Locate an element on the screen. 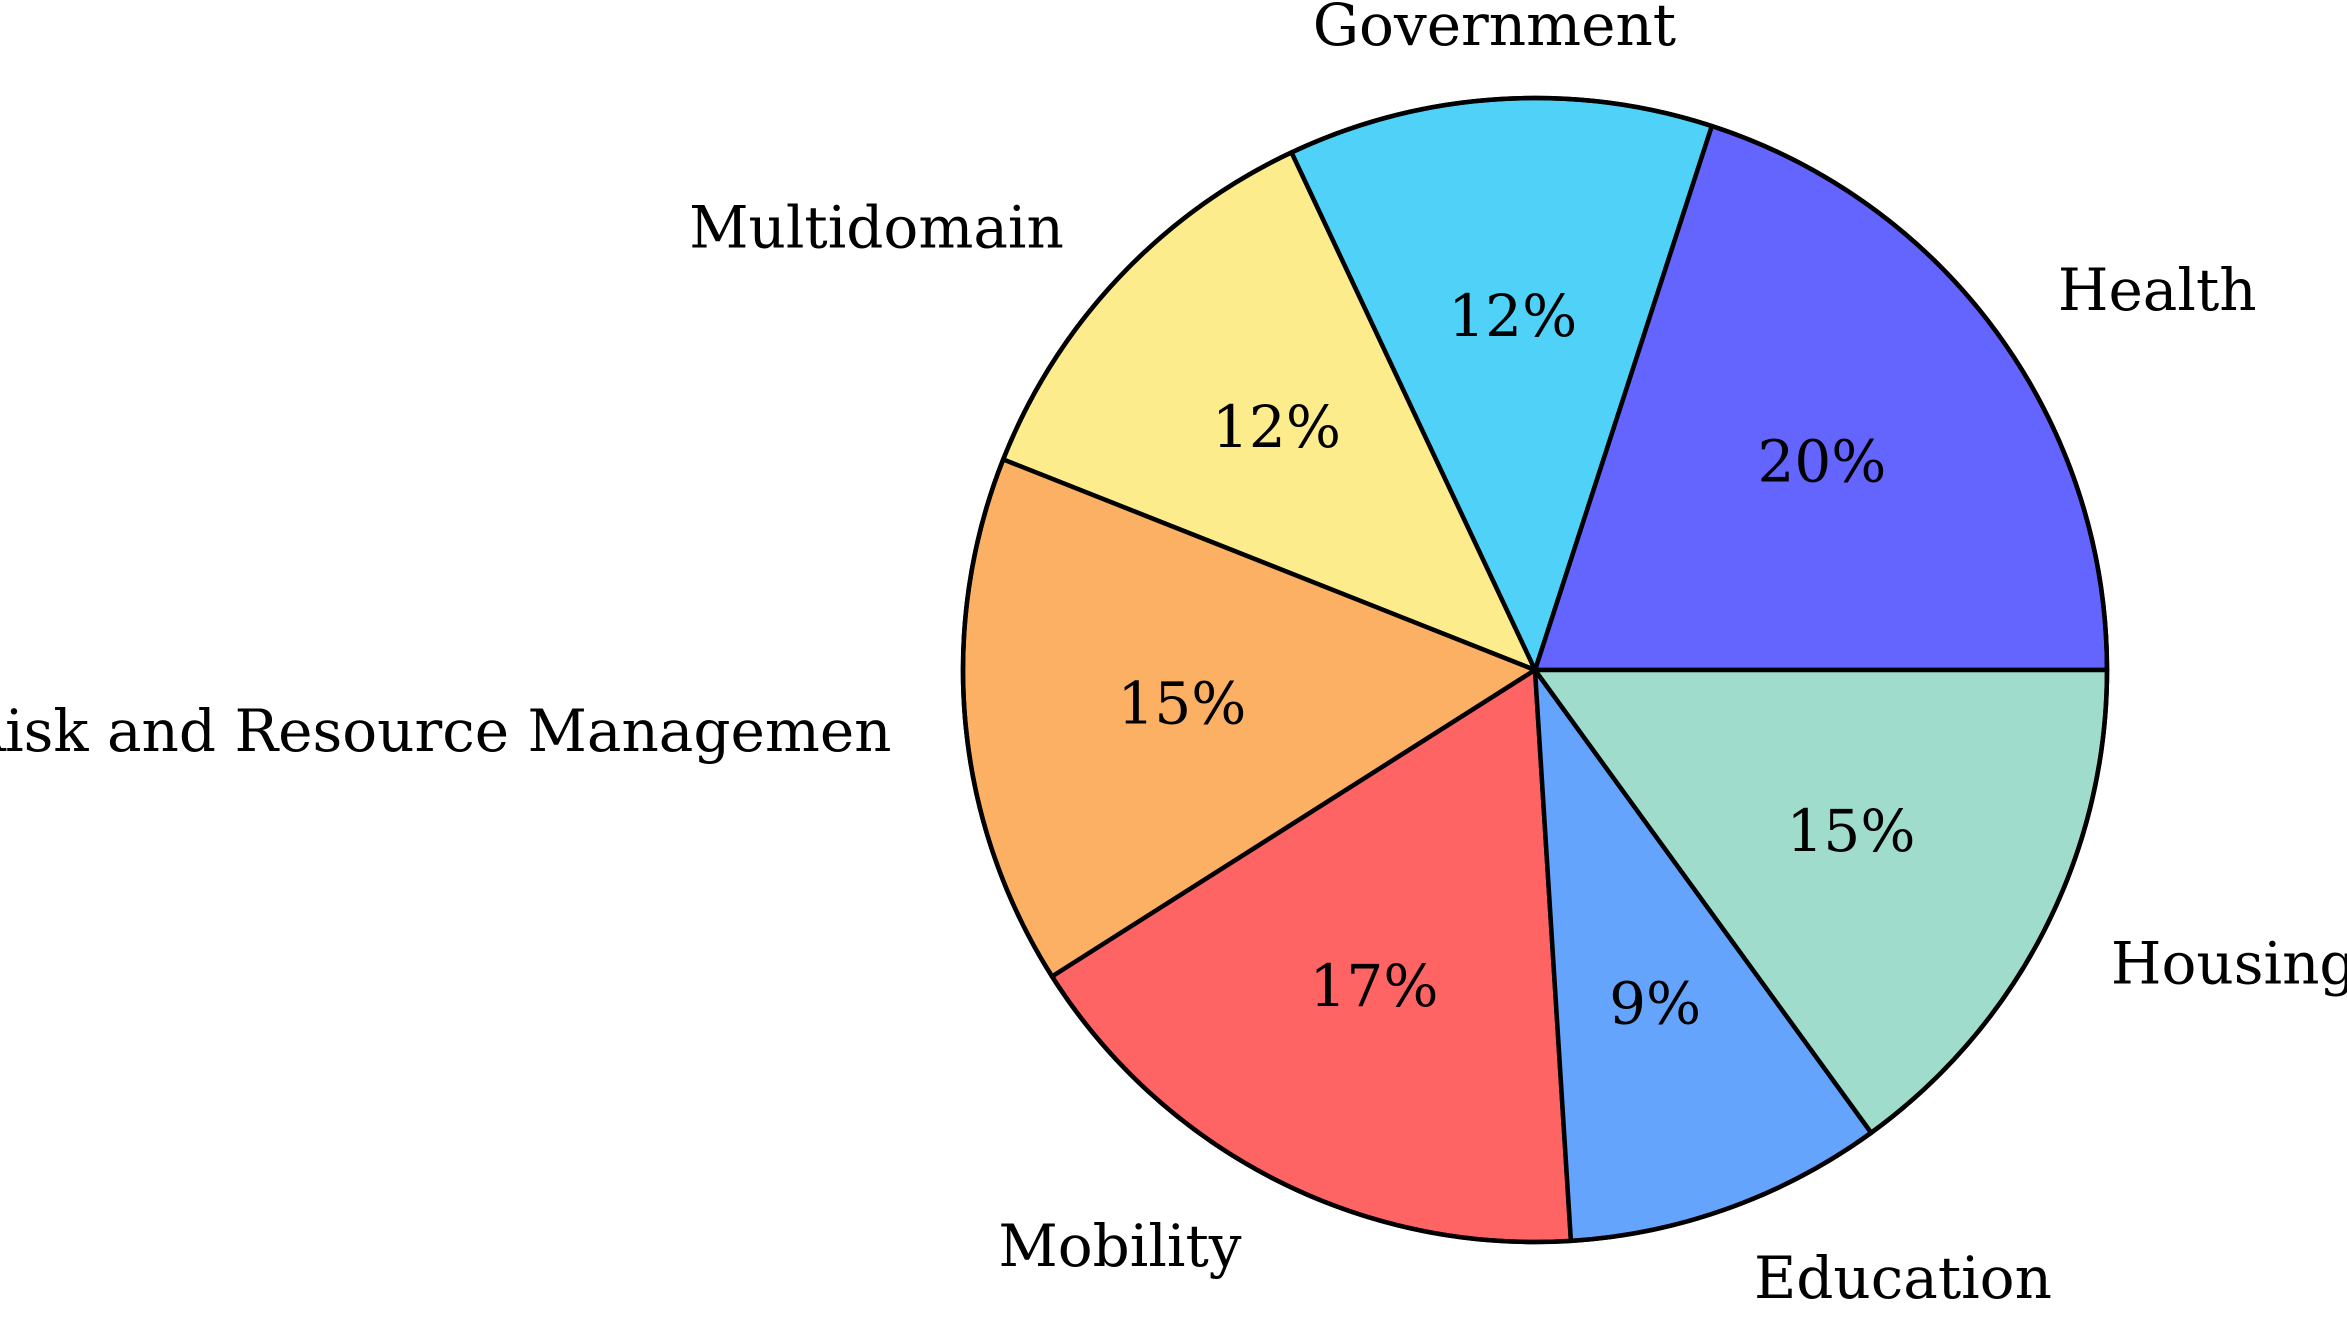 This screenshot has width=2347, height=1317. pct-label-health: 20% is located at coordinates (1821, 462).